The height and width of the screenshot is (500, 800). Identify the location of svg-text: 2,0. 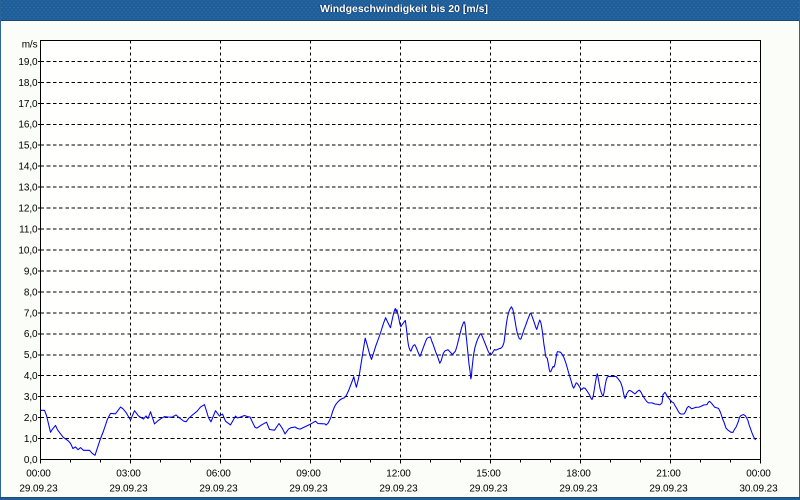
(31, 418).